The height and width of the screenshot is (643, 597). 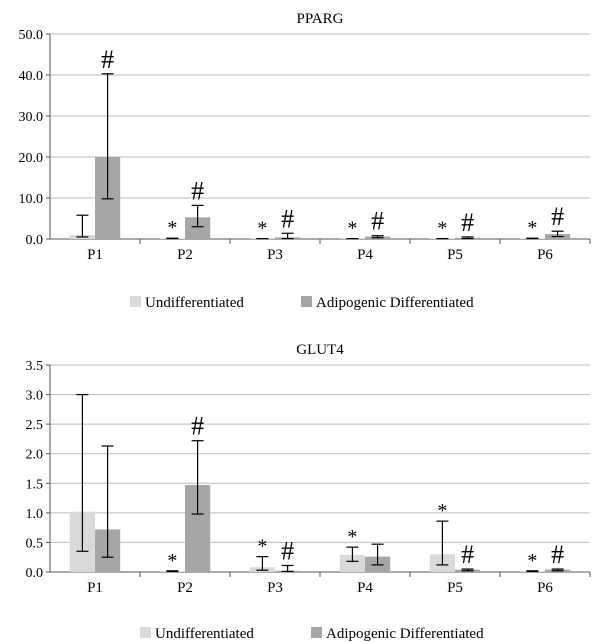 I want to click on y-tick-label: 50.0, so click(x=31, y=35).